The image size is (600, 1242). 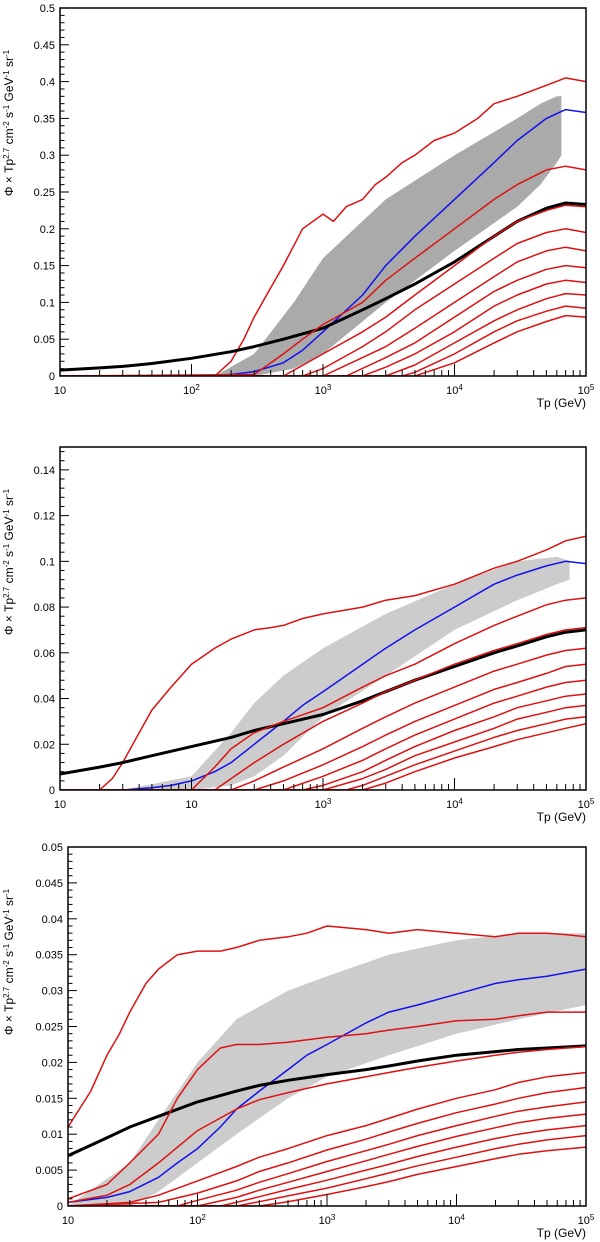 What do you see at coordinates (44, 654) in the screenshot?
I see `y-tick-label: 0.06` at bounding box center [44, 654].